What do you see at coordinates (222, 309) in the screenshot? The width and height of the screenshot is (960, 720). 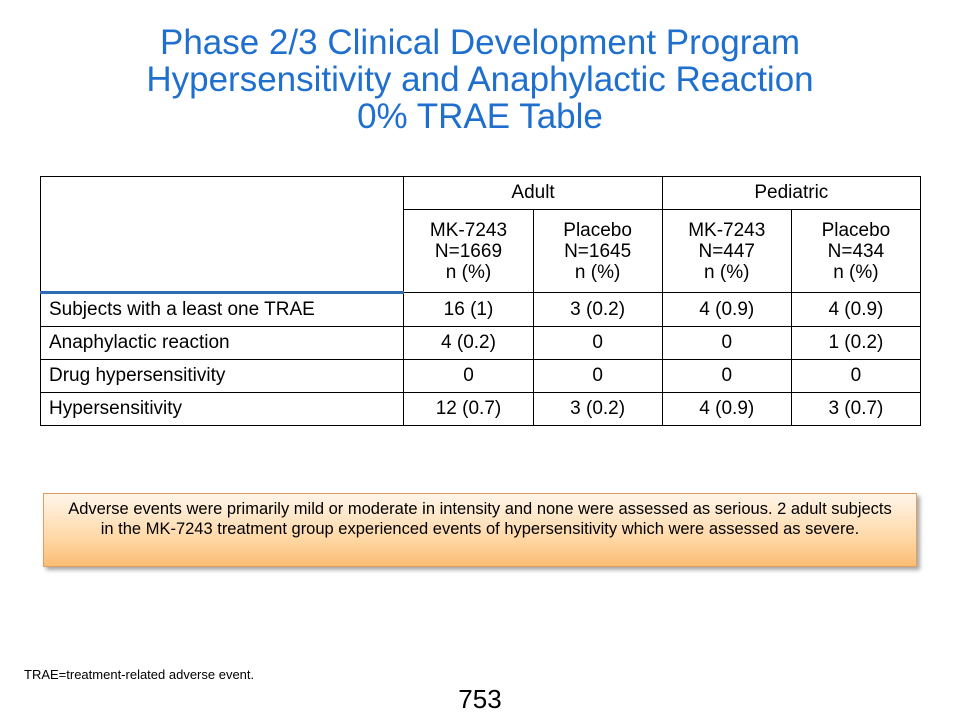 I see `row-label: Subjects with a least one TRAE` at bounding box center [222, 309].